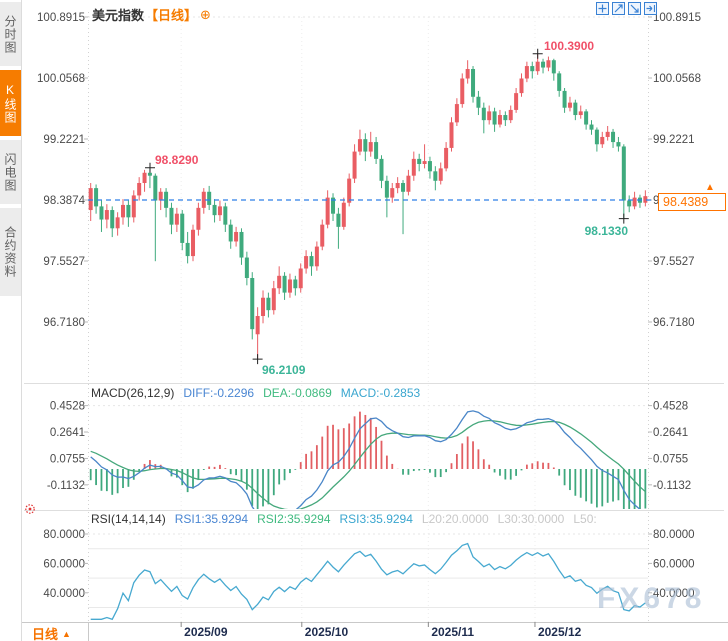 The height and width of the screenshot is (641, 728). What do you see at coordinates (531, 519) in the screenshot?
I see `rsi-l30-value: L30:30.0000` at bounding box center [531, 519].